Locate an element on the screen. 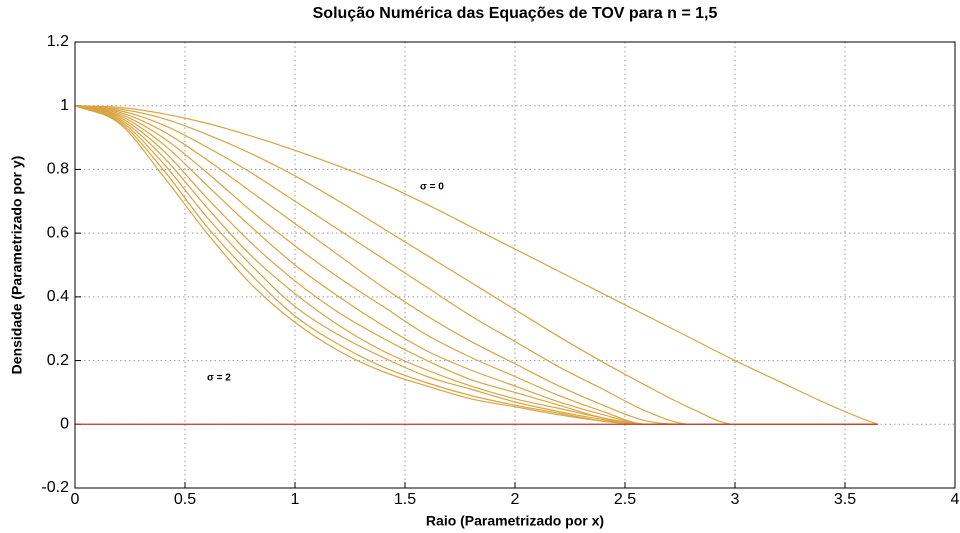 The width and height of the screenshot is (960, 533). x-tick-label: 1 is located at coordinates (295, 499).